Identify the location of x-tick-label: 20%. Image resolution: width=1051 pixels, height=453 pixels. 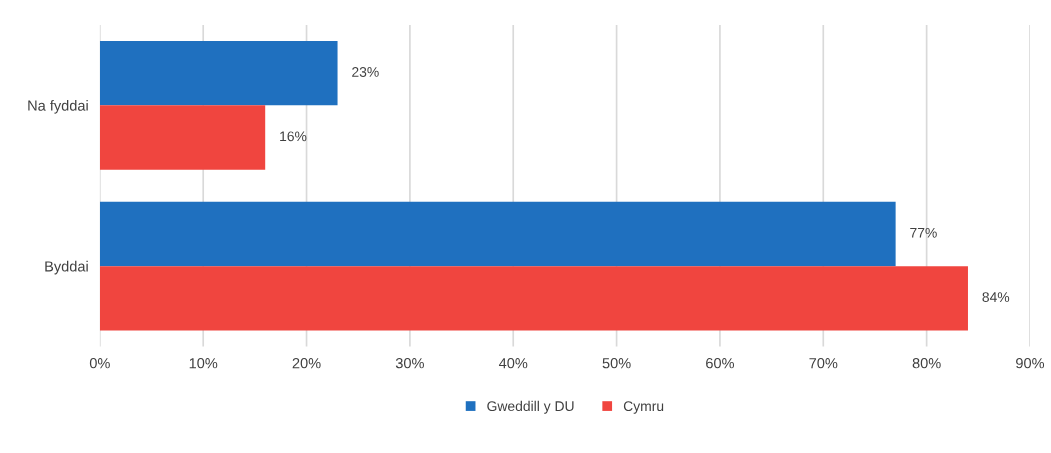
(306, 363).